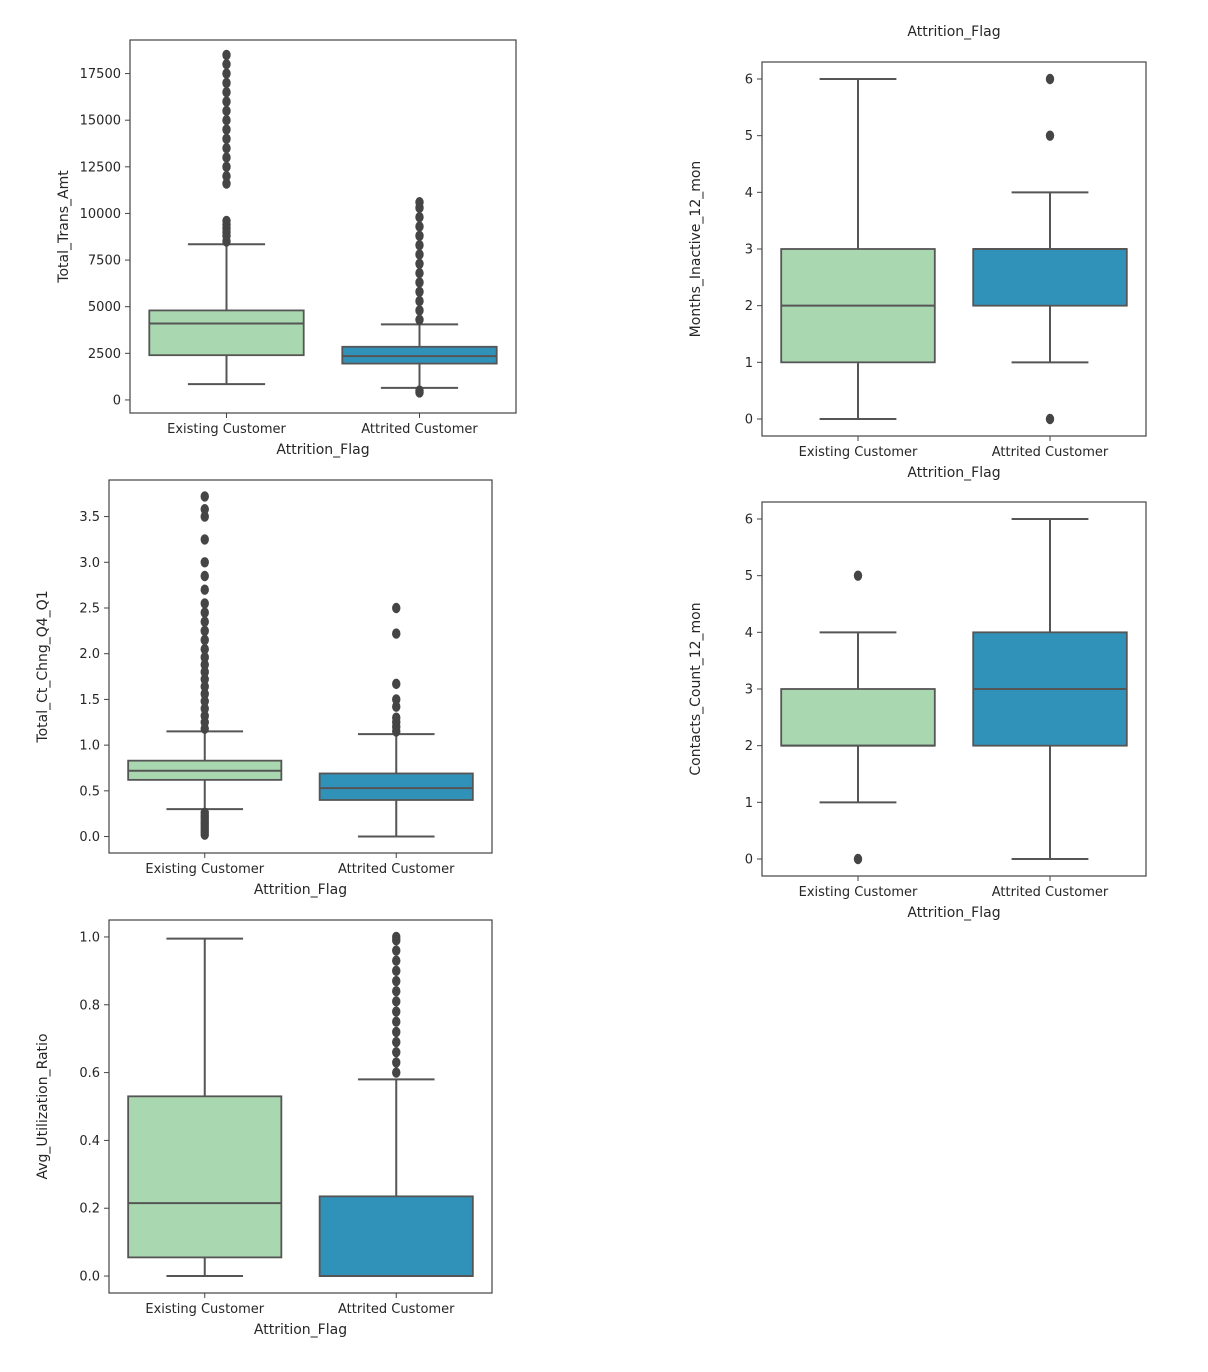  I want to click on y-tick-label: 3.5, so click(89, 517).